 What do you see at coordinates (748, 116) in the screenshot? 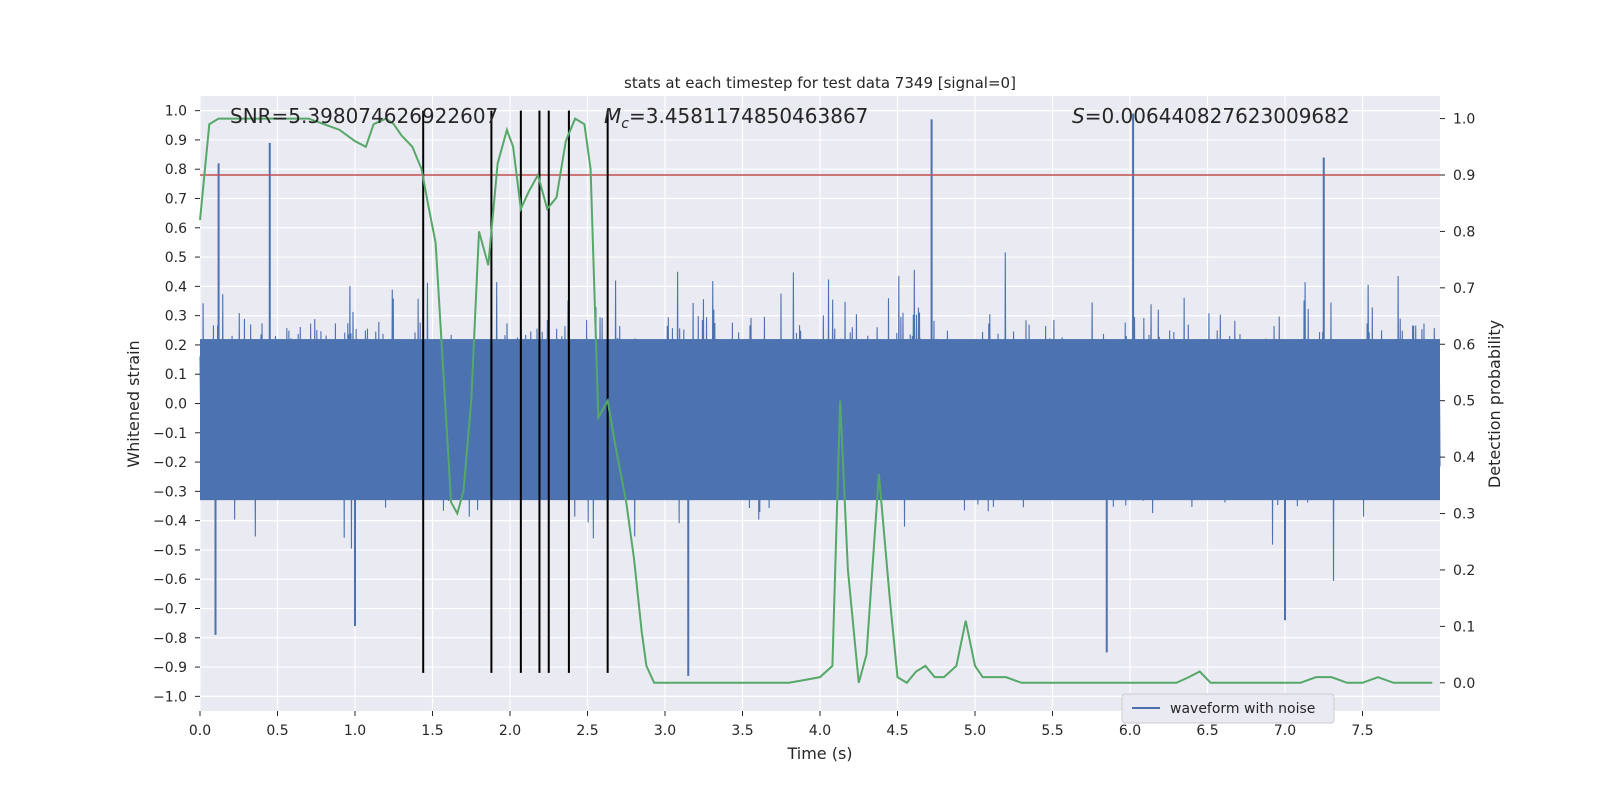
I see `mc-value: =3.4581174850463867` at bounding box center [748, 116].